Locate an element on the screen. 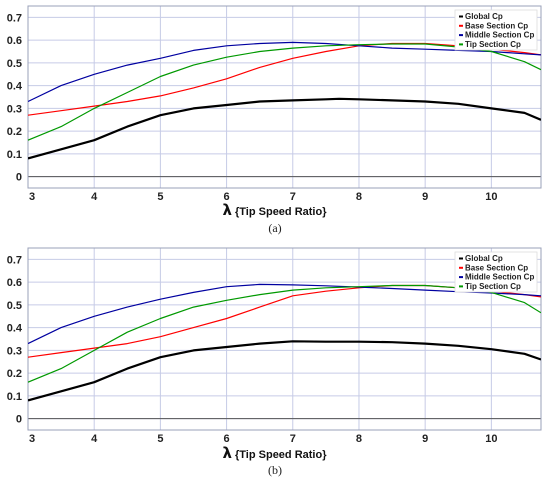 The width and height of the screenshot is (550, 481). figure-caption: (b) is located at coordinates (275, 470).